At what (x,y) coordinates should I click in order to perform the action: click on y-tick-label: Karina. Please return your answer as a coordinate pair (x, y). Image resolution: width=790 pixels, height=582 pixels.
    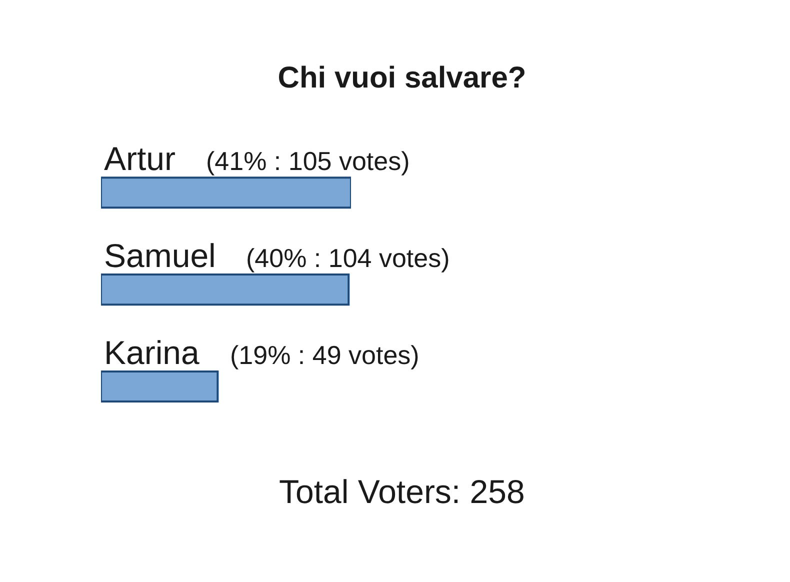
    Looking at the image, I should click on (152, 353).